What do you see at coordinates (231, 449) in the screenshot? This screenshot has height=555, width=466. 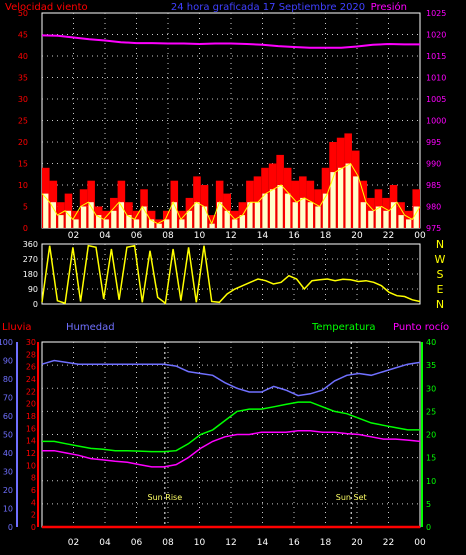 I see `dewpoint-line` at bounding box center [231, 449].